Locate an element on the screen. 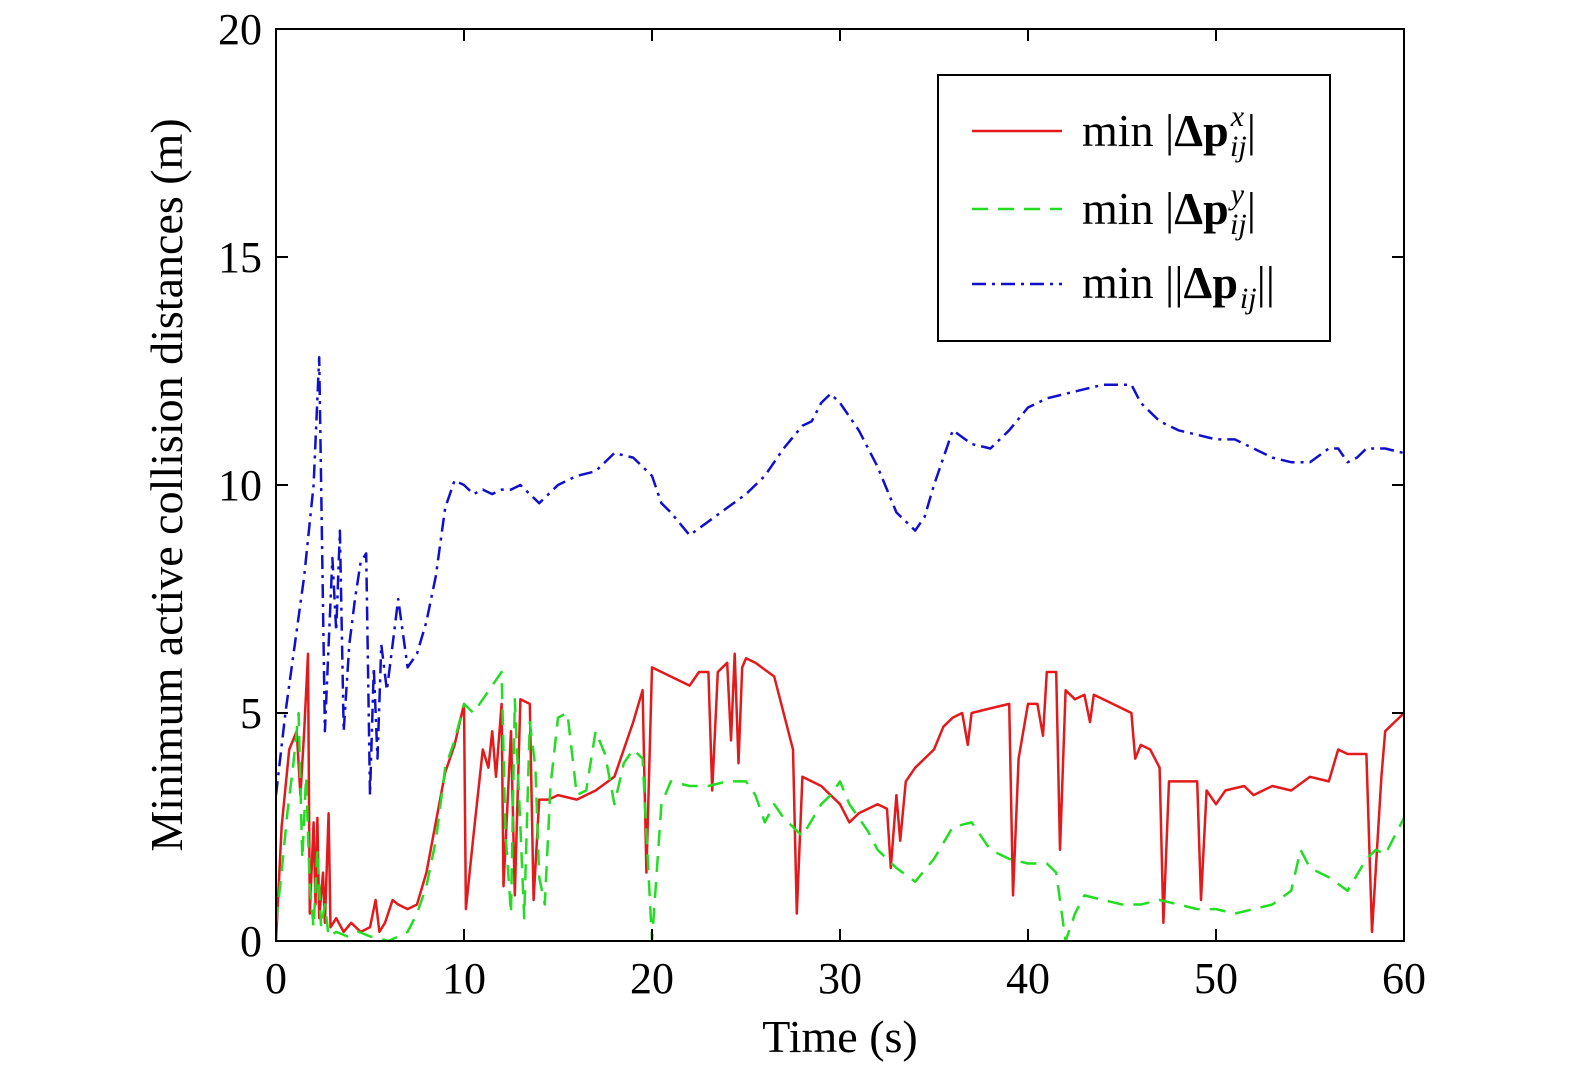 Image resolution: width=1575 pixels, height=1076 pixels. y-tick-label: 0 is located at coordinates (251, 941).